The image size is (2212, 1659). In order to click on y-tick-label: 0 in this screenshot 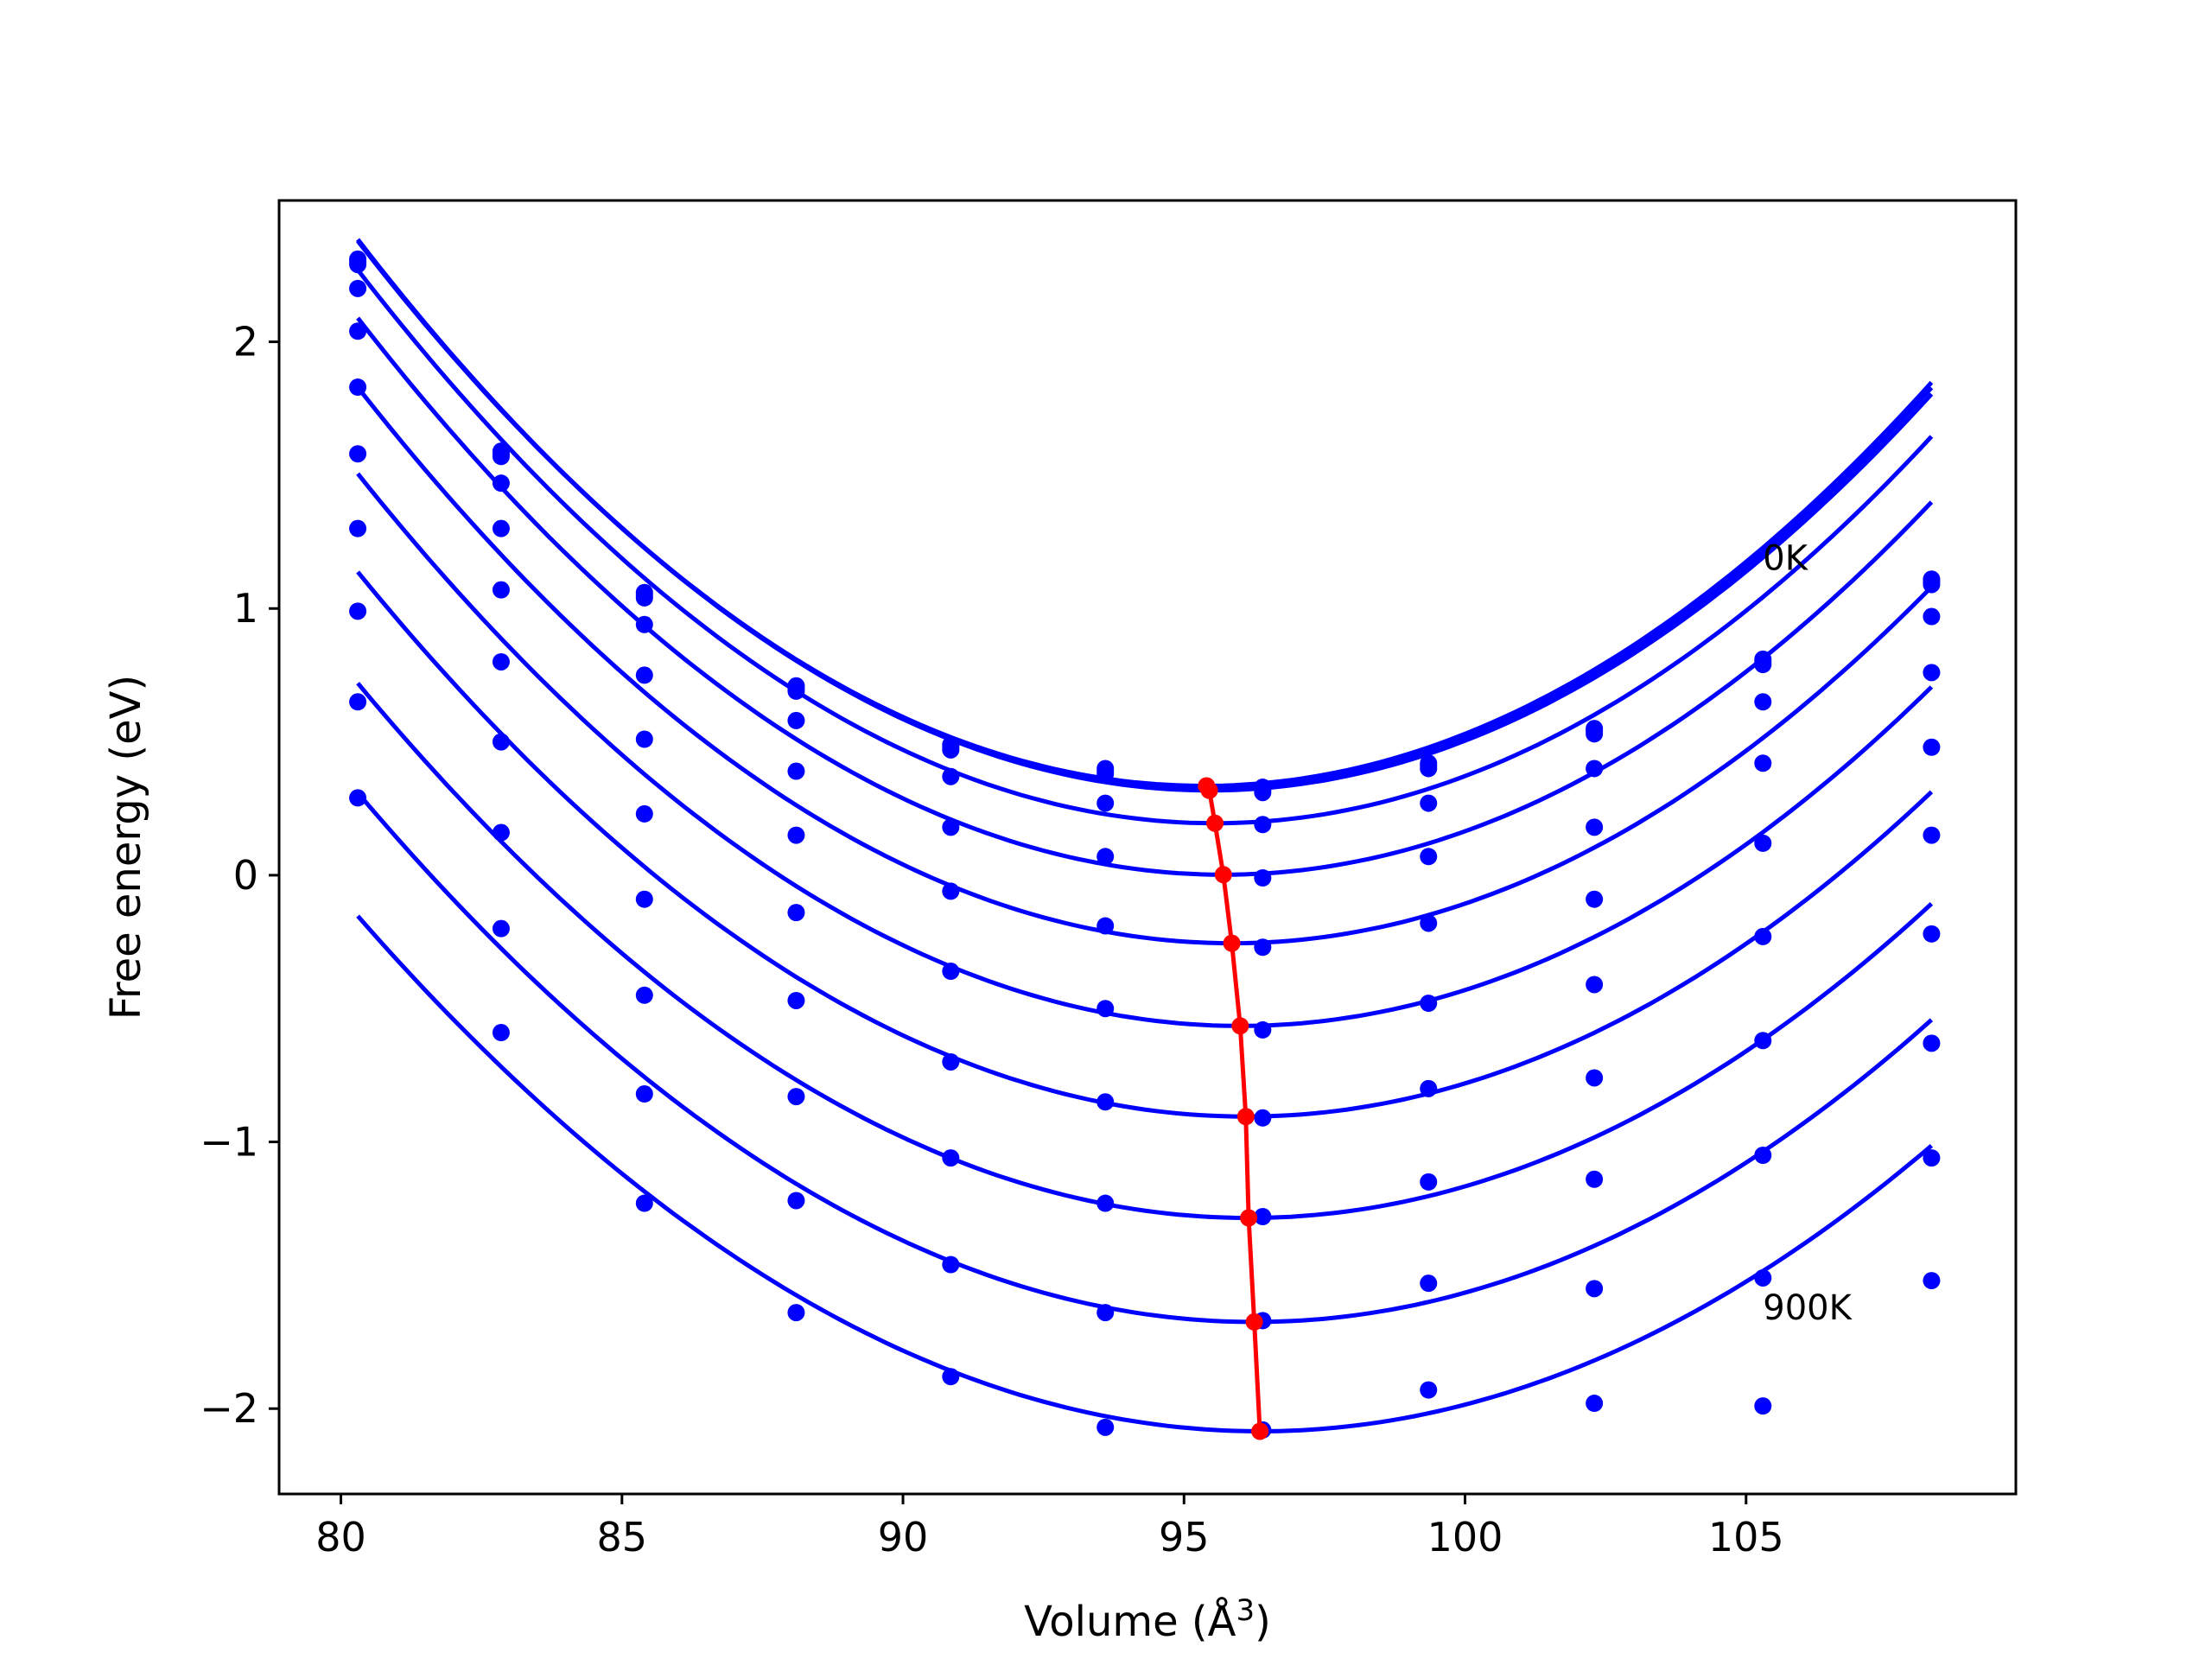, I will do `click(245, 875)`.